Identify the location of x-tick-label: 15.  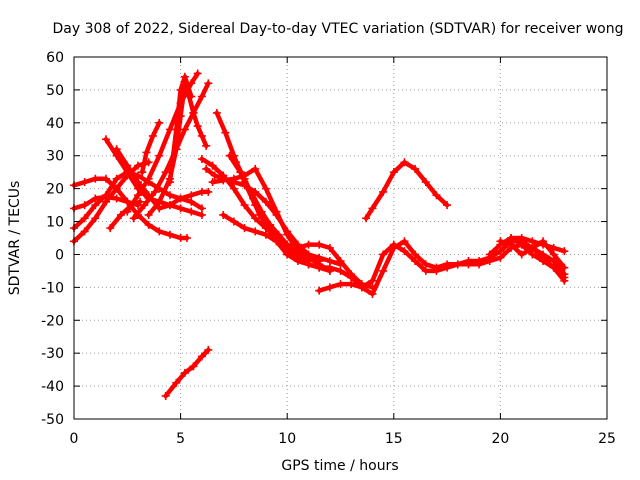
(394, 439).